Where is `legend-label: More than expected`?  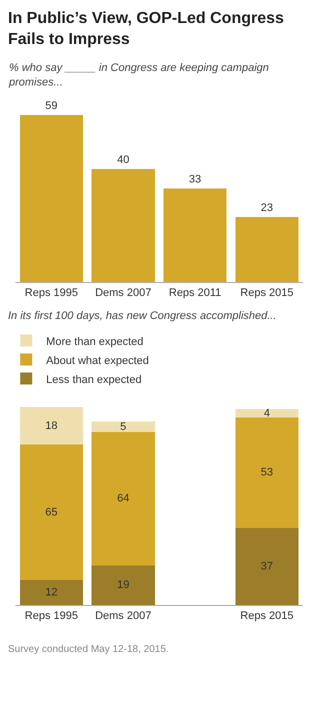
legend-label: More than expected is located at coordinates (95, 342).